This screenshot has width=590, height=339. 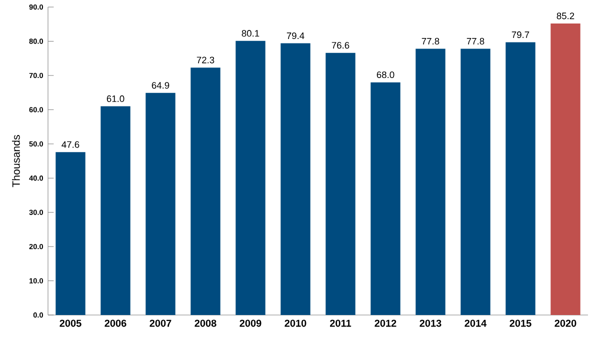 What do you see at coordinates (565, 323) in the screenshot?
I see `x-tick-label: 2020` at bounding box center [565, 323].